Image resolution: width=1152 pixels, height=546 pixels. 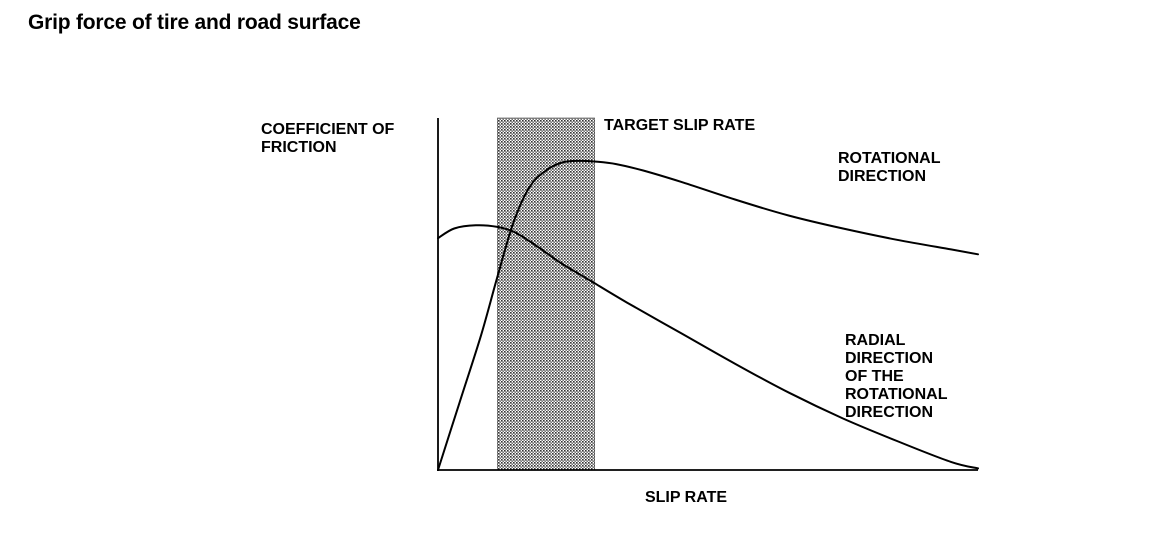 I want to click on target-slip-band, so click(x=546, y=294).